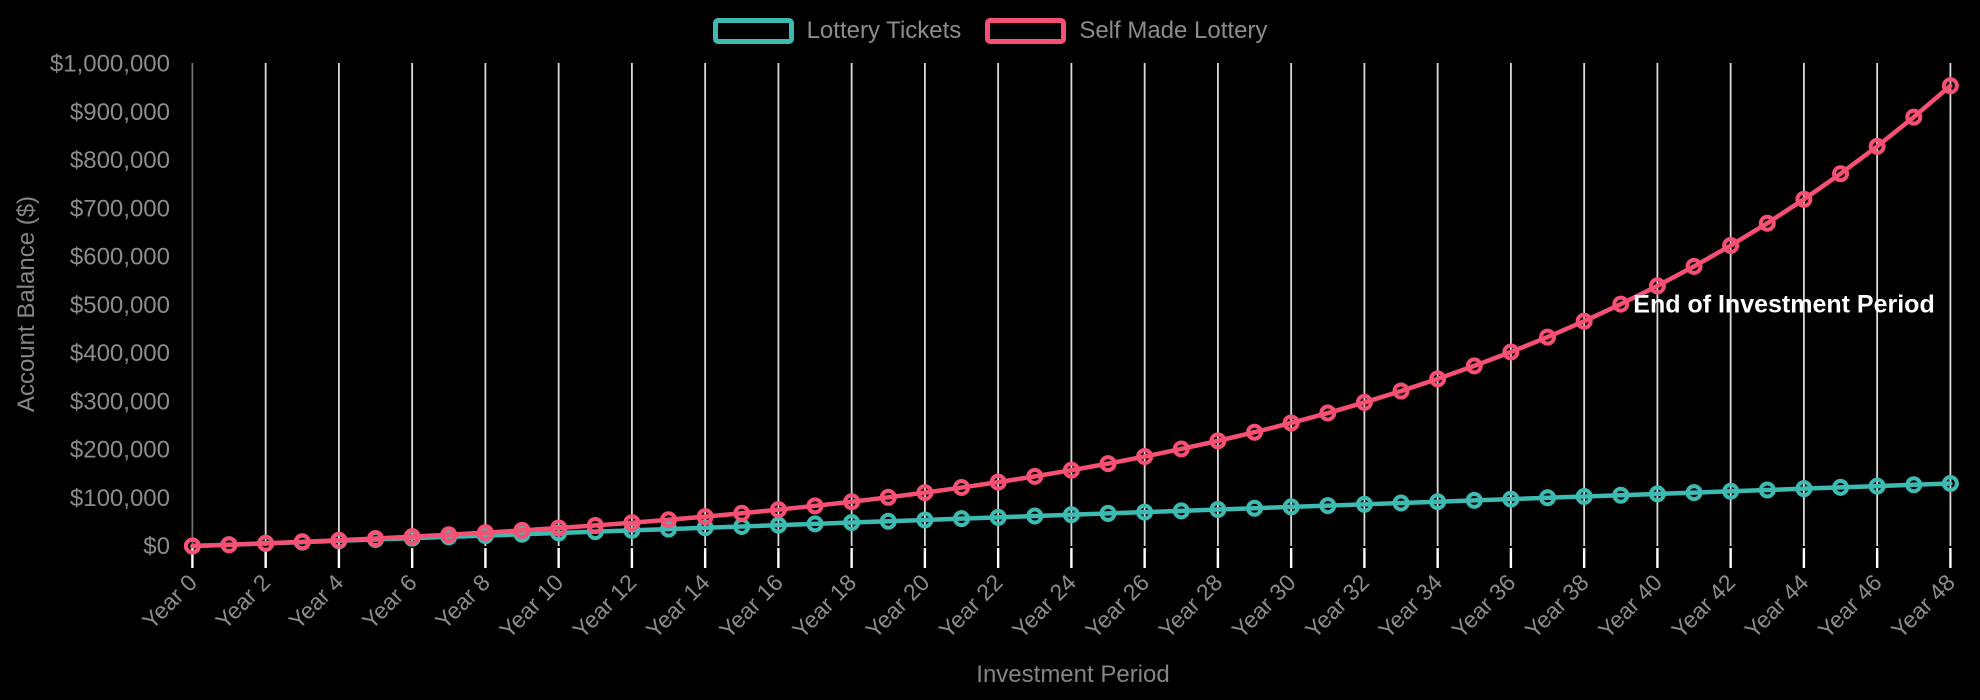  Describe the element at coordinates (1337, 606) in the screenshot. I see `x-tick-label: Year 32` at that location.